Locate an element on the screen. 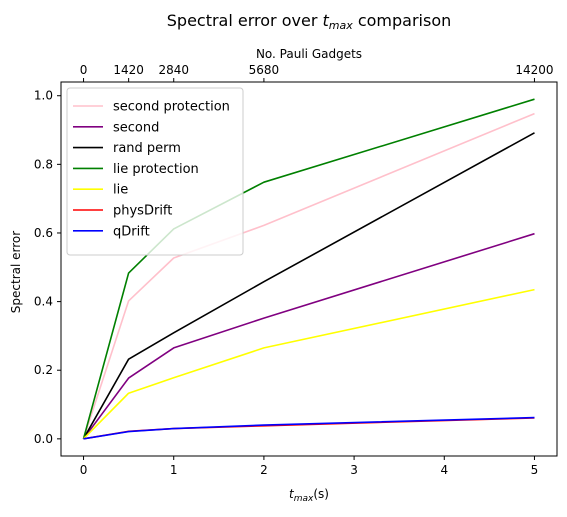 The width and height of the screenshot is (567, 517). legend-label-6: qDrift is located at coordinates (131, 231).